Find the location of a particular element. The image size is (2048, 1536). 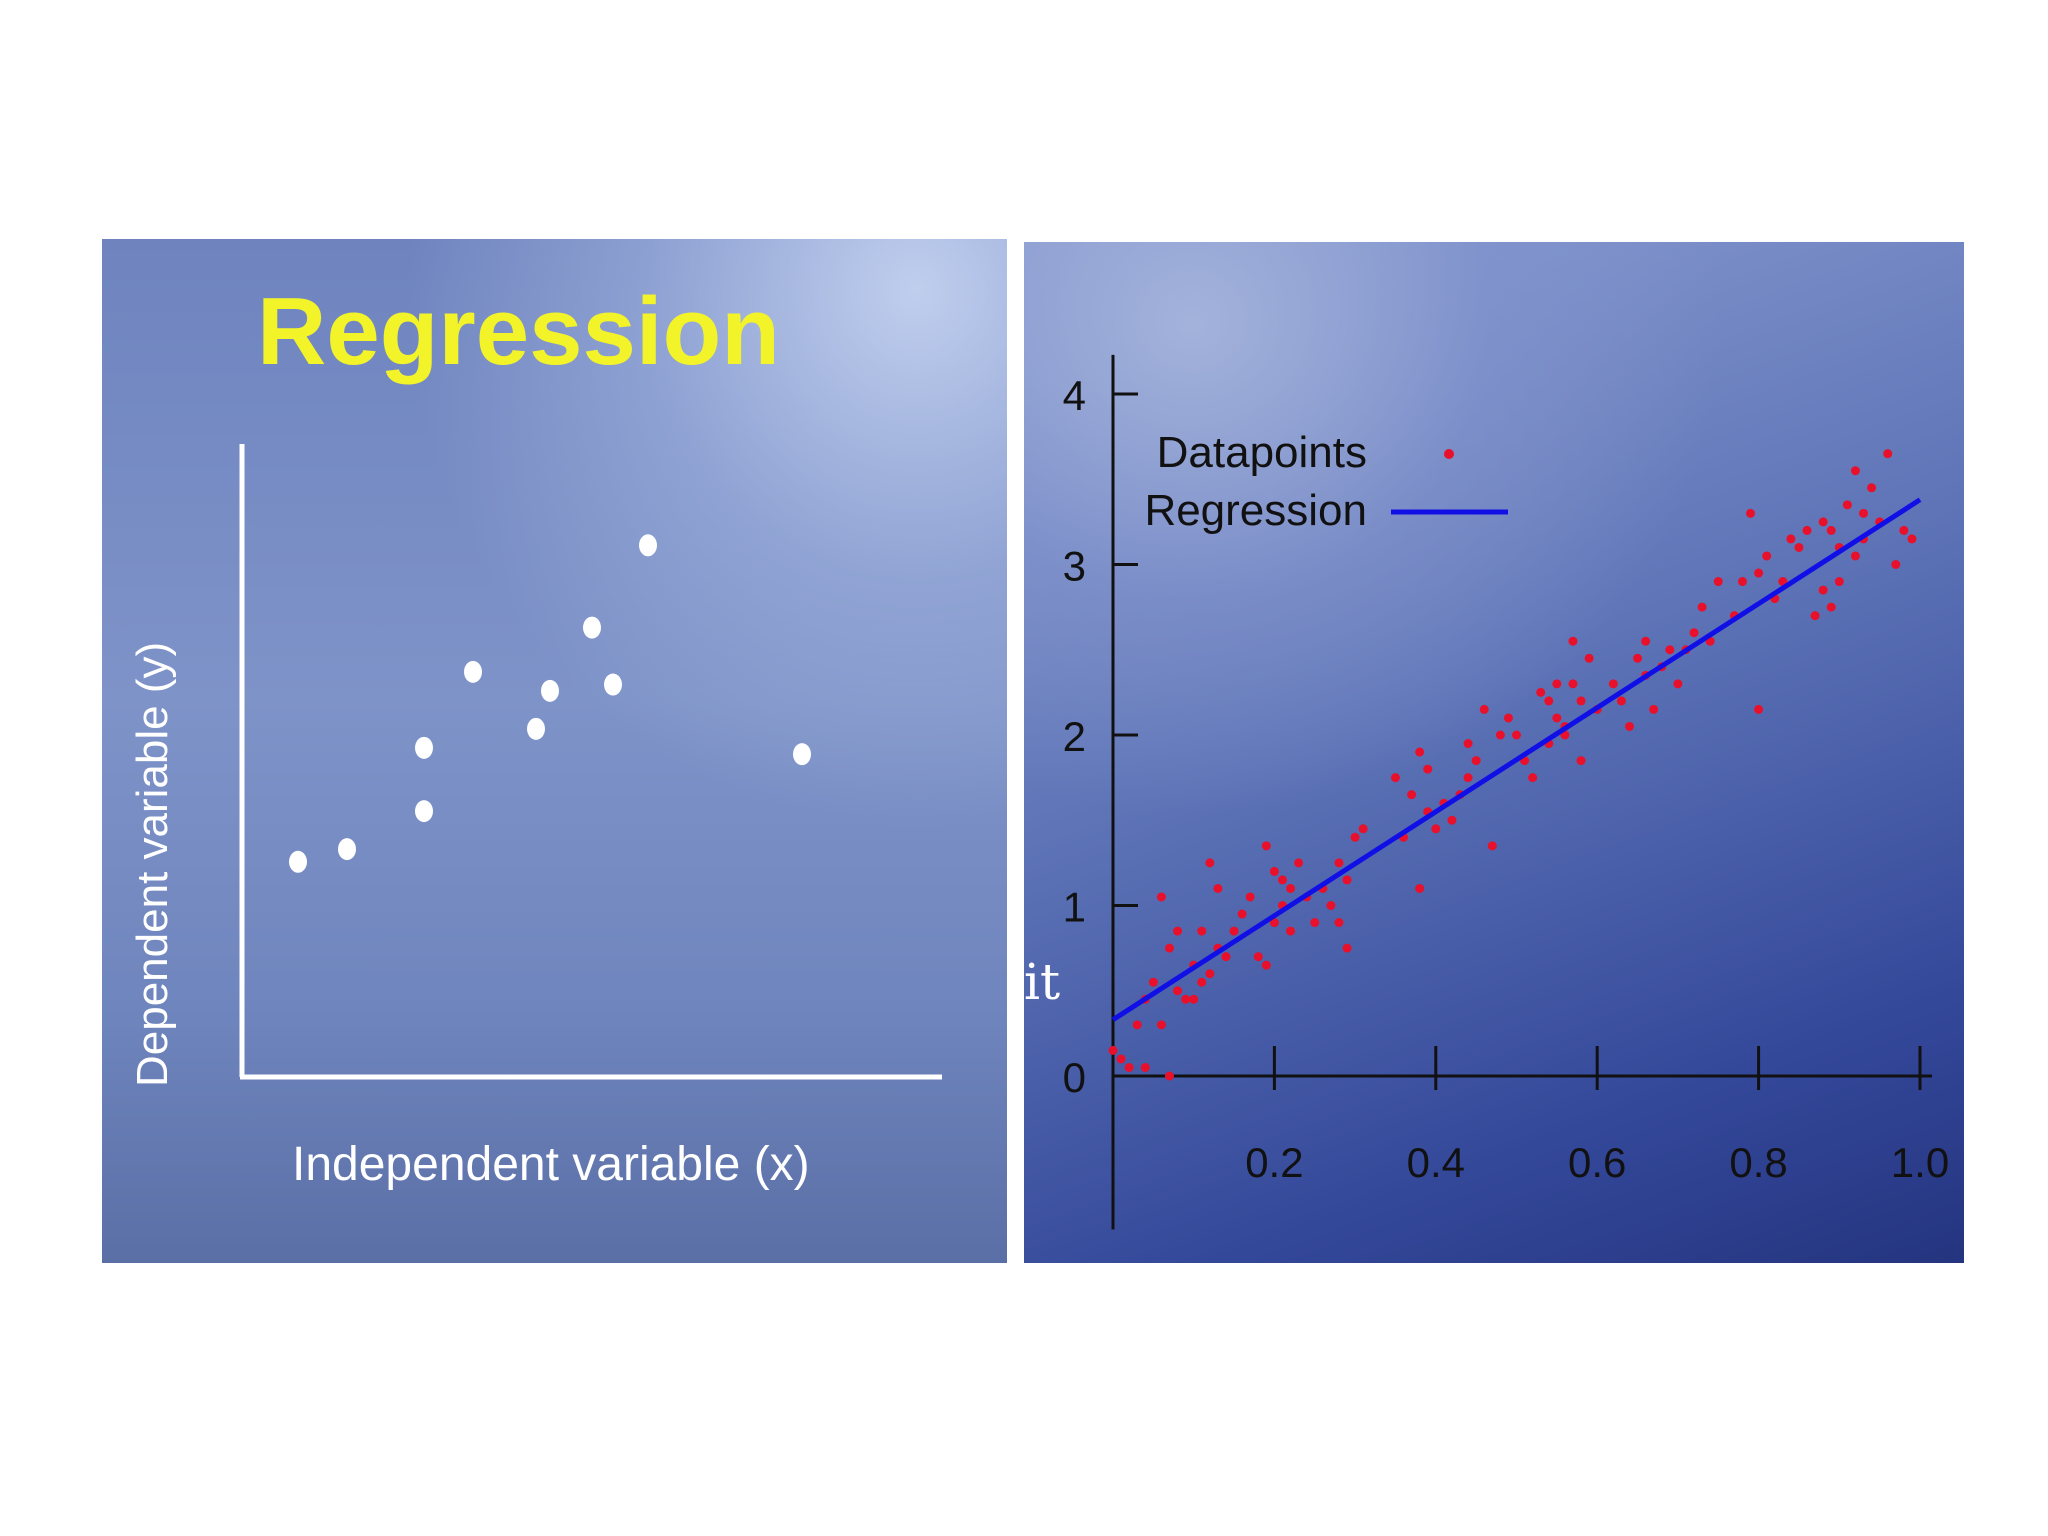

x-tick-label: 0.4 is located at coordinates (1436, 1162).